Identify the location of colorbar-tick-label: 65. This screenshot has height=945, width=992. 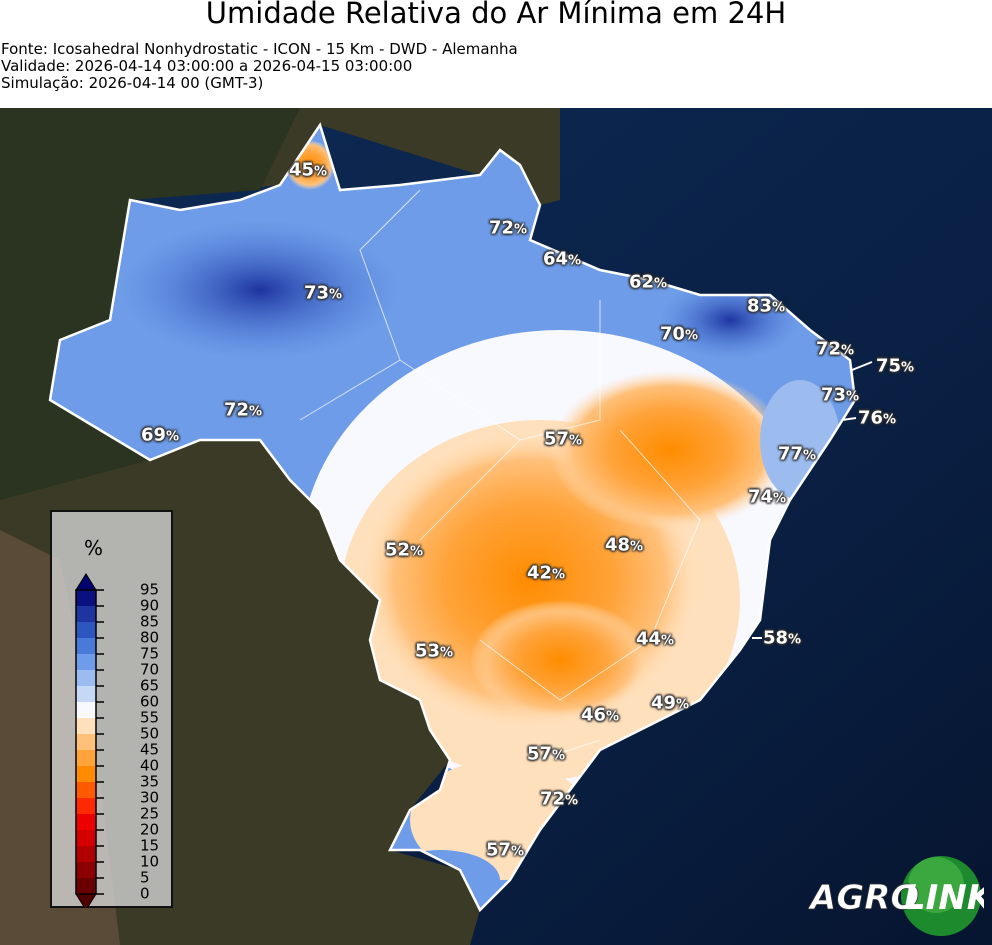
(150, 685).